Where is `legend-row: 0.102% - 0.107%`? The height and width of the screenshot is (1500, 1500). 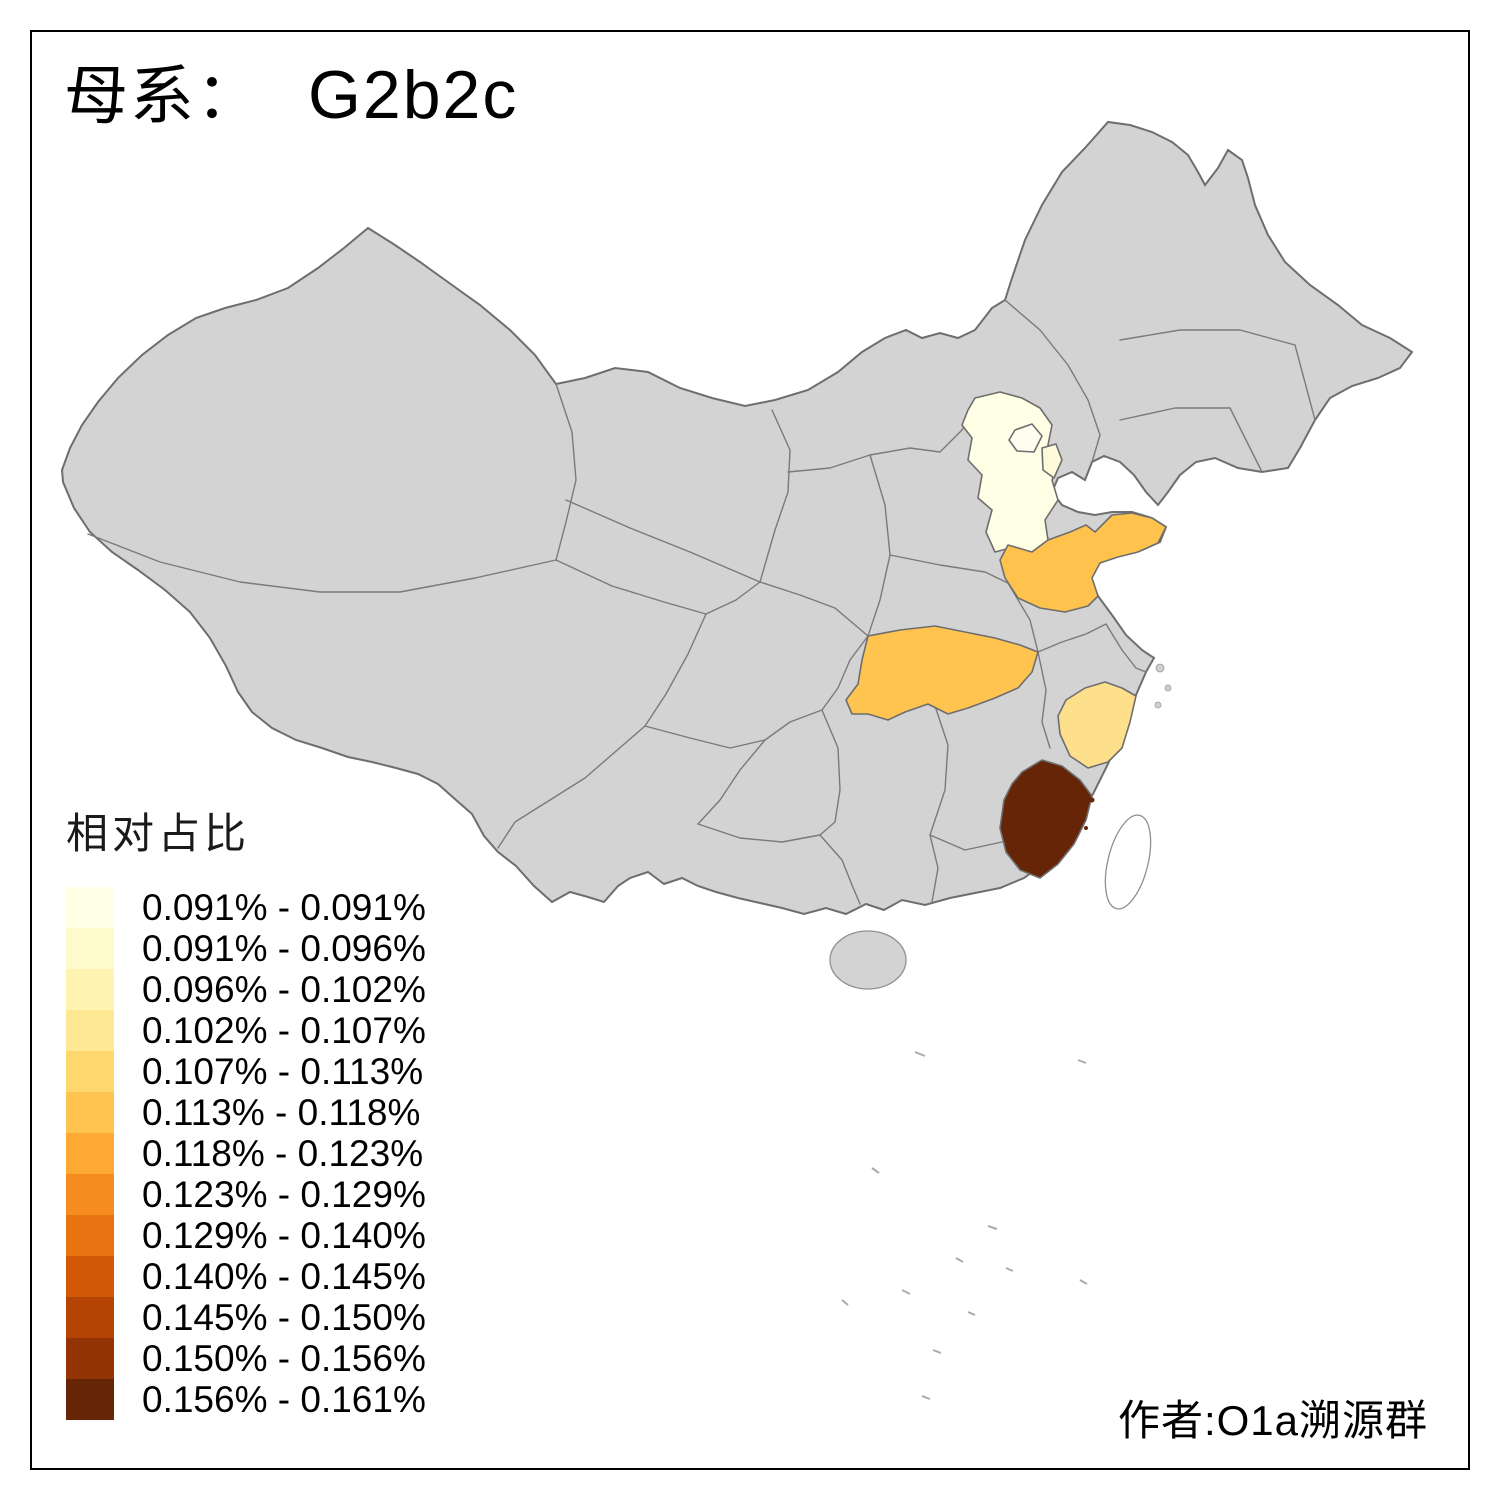
legend-row: 0.102% - 0.107% is located at coordinates (246, 1030).